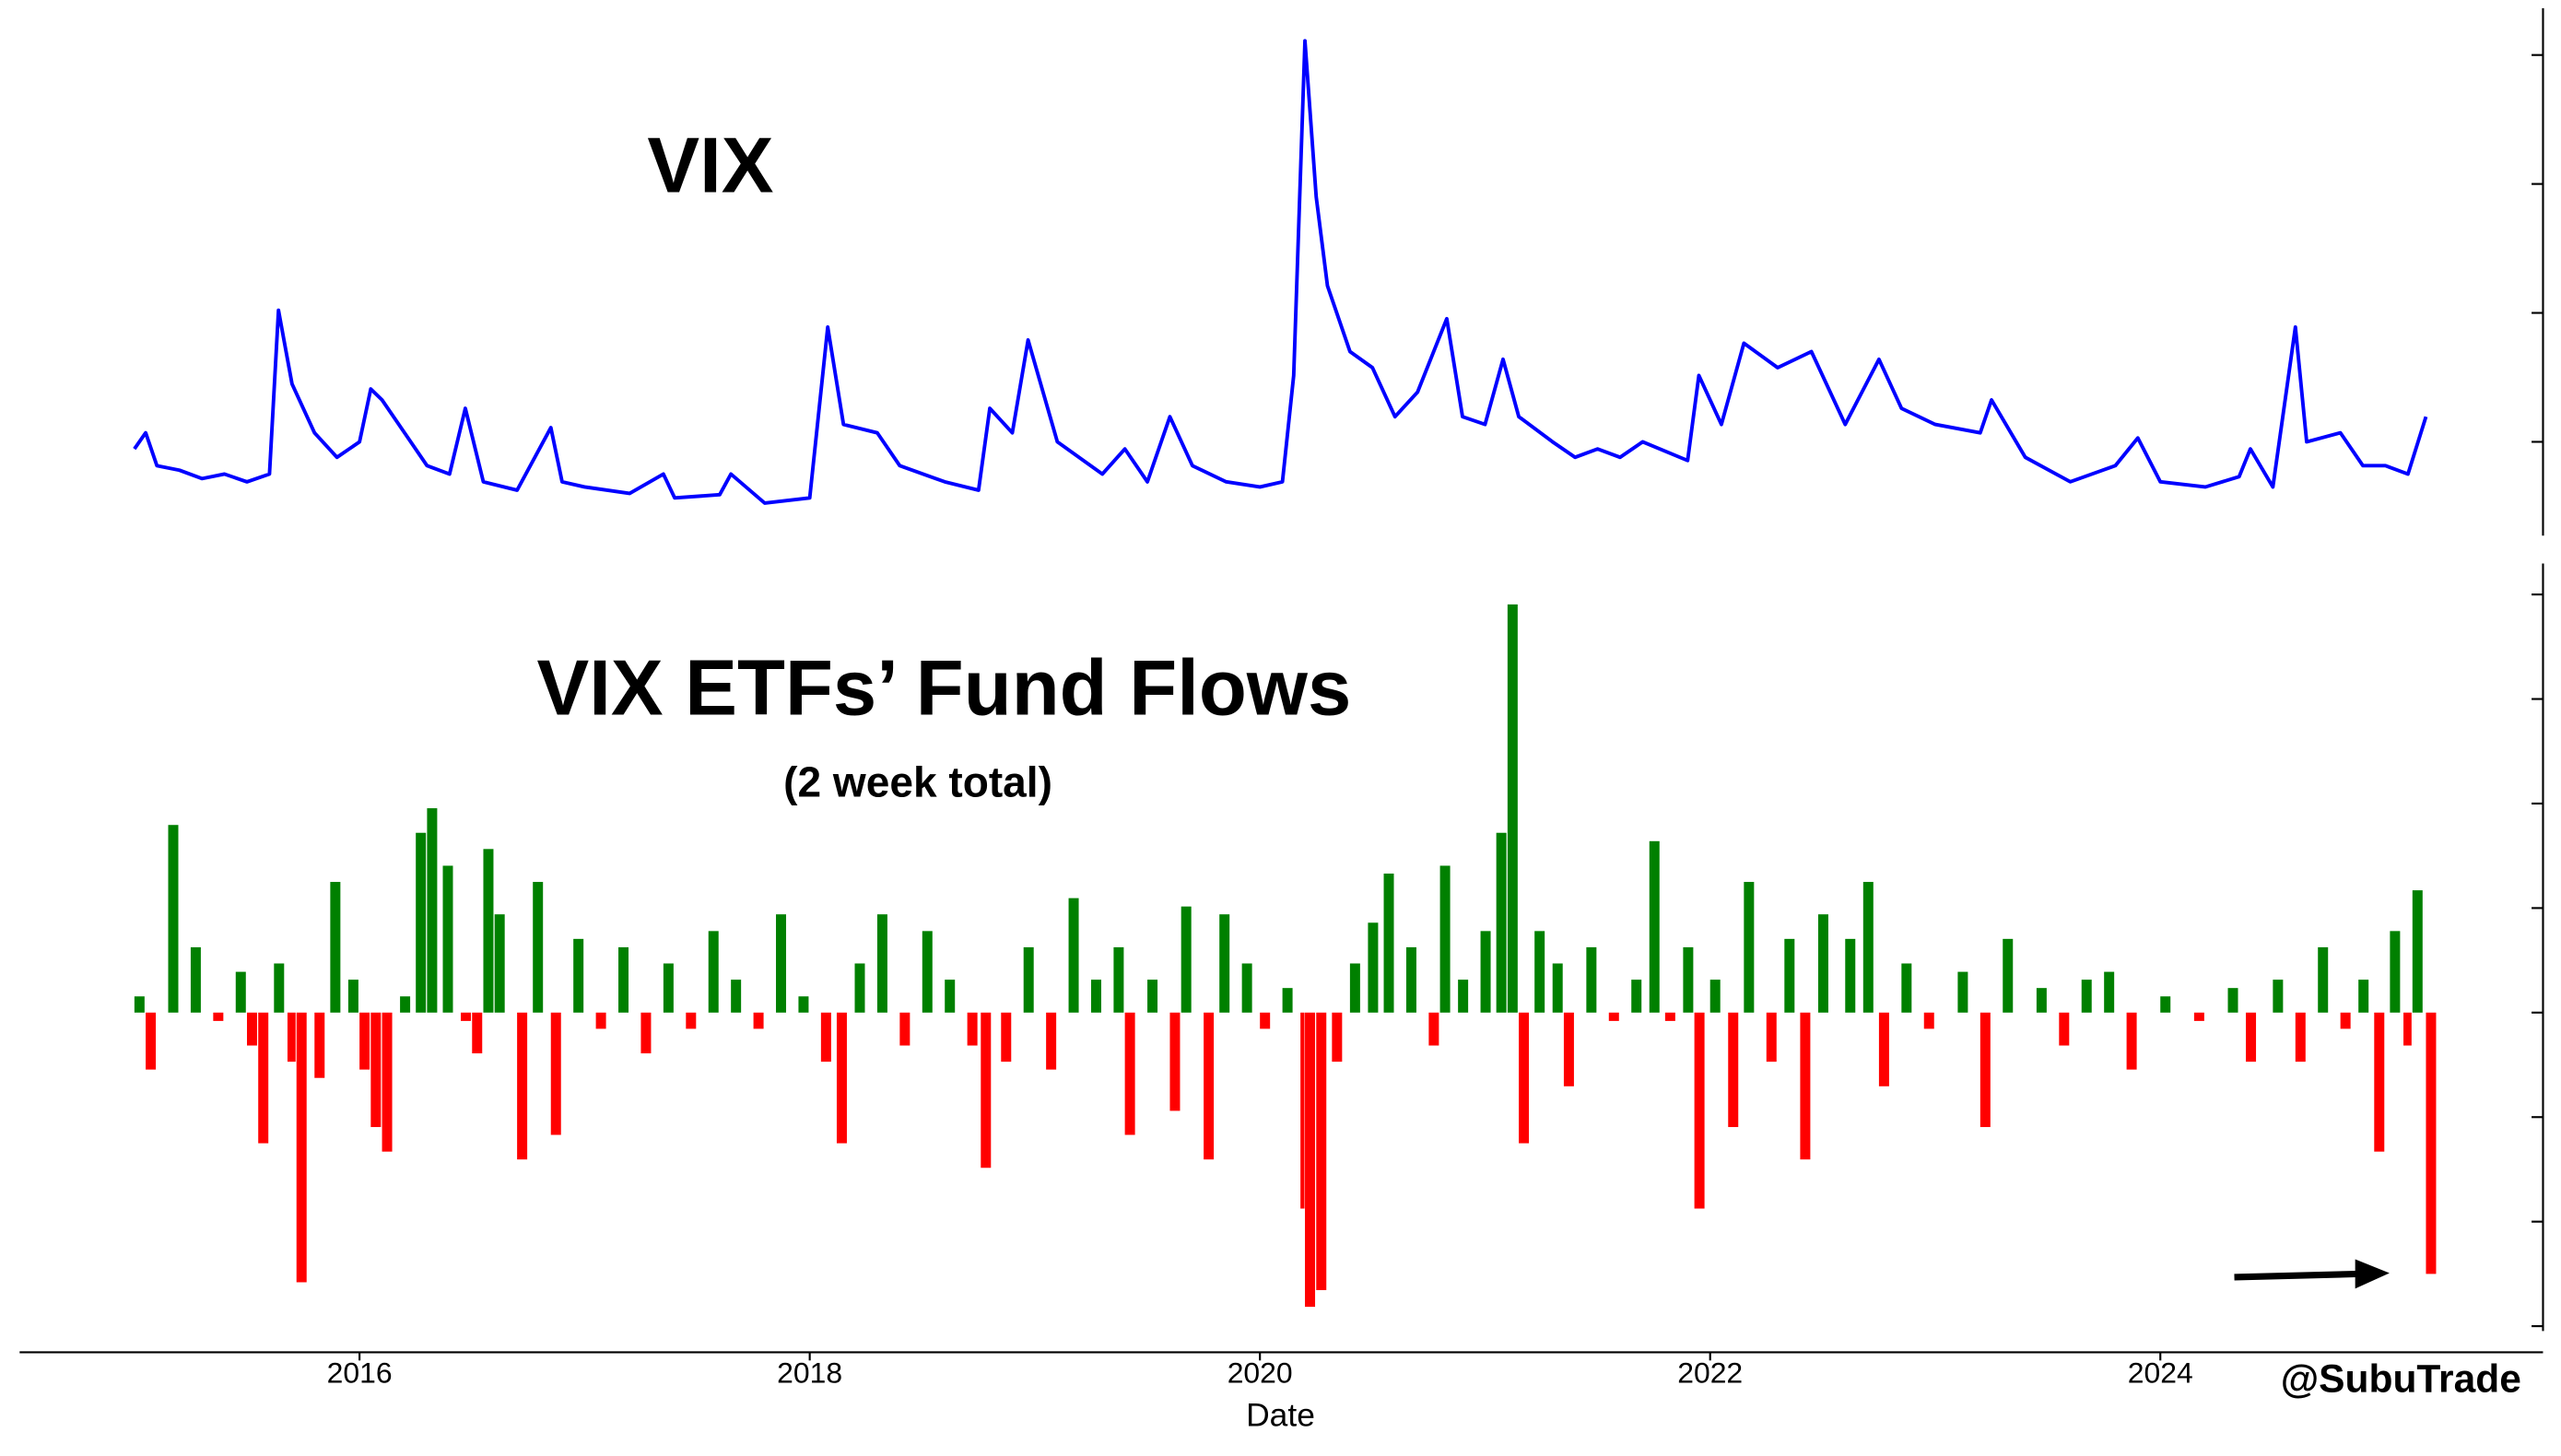 This screenshot has width=2561, height=1456. I want to click on watermark: @SubuTrade, so click(2401, 1379).